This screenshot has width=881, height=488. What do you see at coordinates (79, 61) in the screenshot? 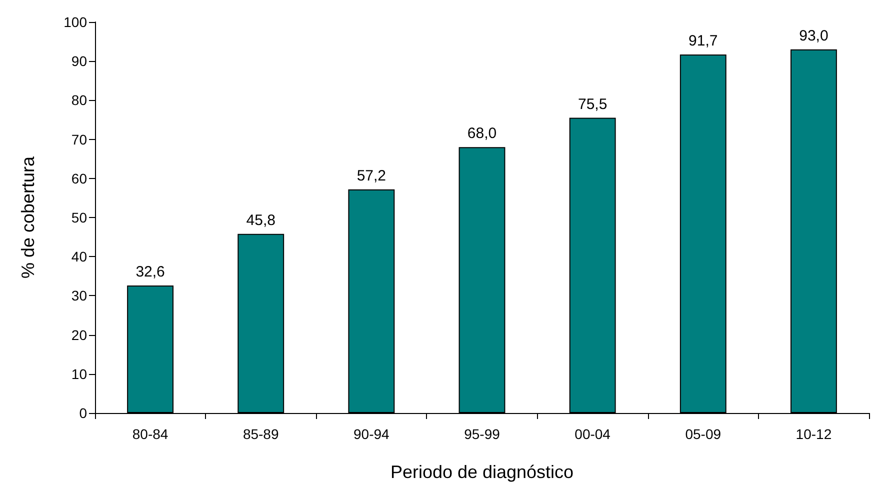
I see `y-tick-label: 90` at bounding box center [79, 61].